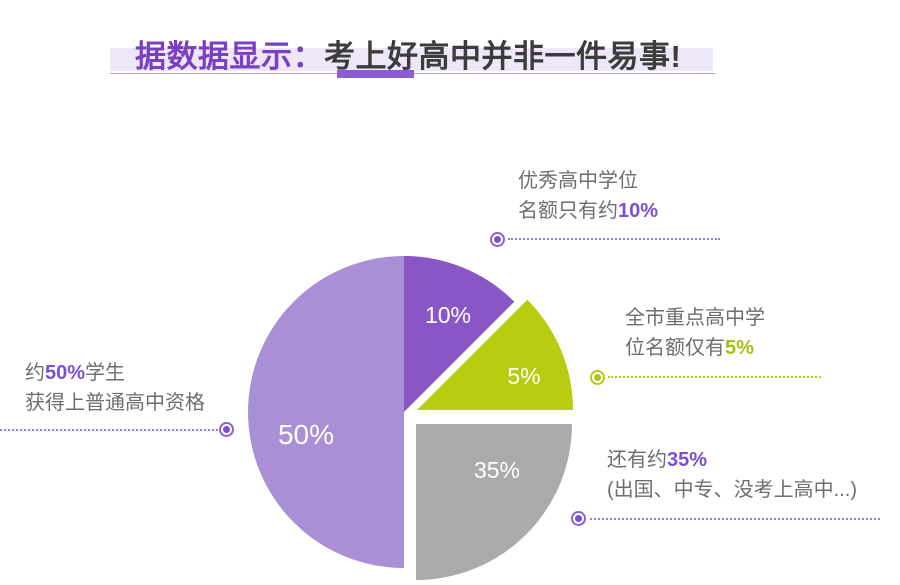 This screenshot has height=585, width=900. I want to click on callout-regular: 约50%学生 获得上普通高中资格, so click(115, 388).